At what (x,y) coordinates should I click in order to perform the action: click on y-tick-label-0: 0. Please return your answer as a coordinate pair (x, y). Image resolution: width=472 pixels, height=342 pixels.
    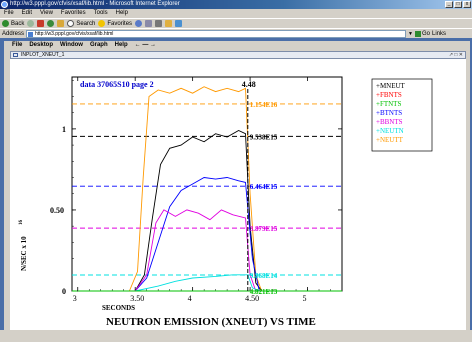
    Looking at the image, I should click on (64, 291).